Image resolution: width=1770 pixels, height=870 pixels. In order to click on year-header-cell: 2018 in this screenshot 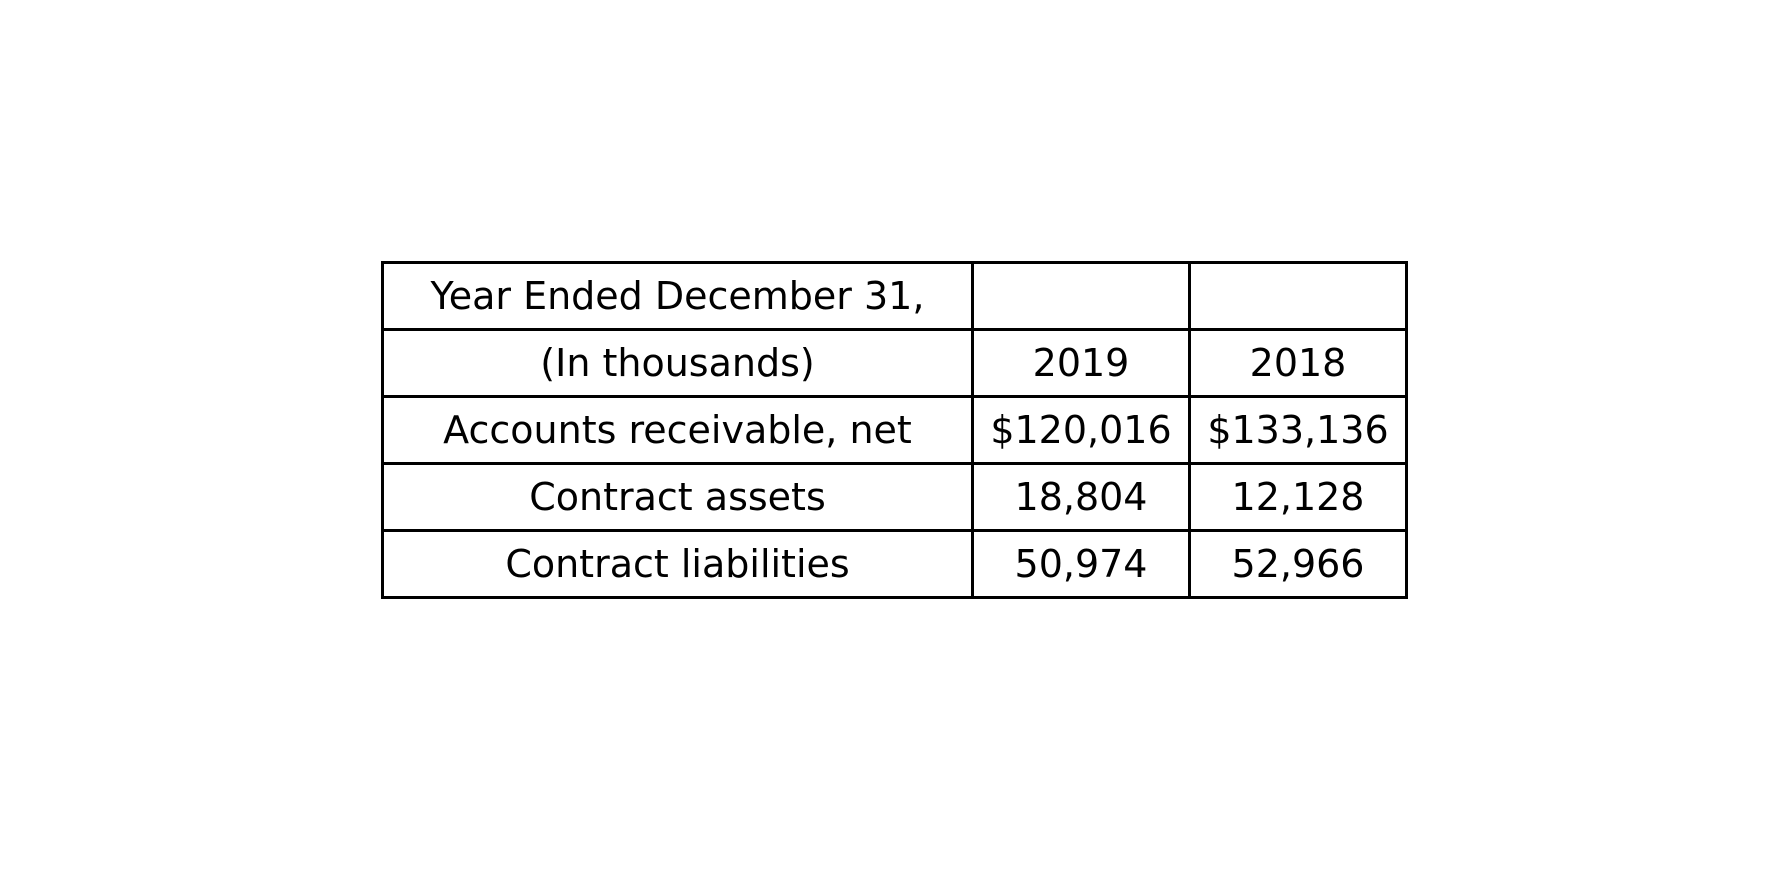, I will do `click(1298, 363)`.